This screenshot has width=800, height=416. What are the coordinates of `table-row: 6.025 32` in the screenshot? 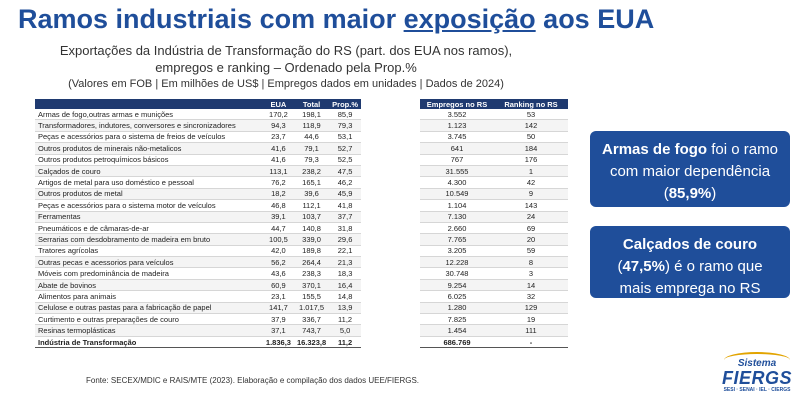 It's located at (494, 296).